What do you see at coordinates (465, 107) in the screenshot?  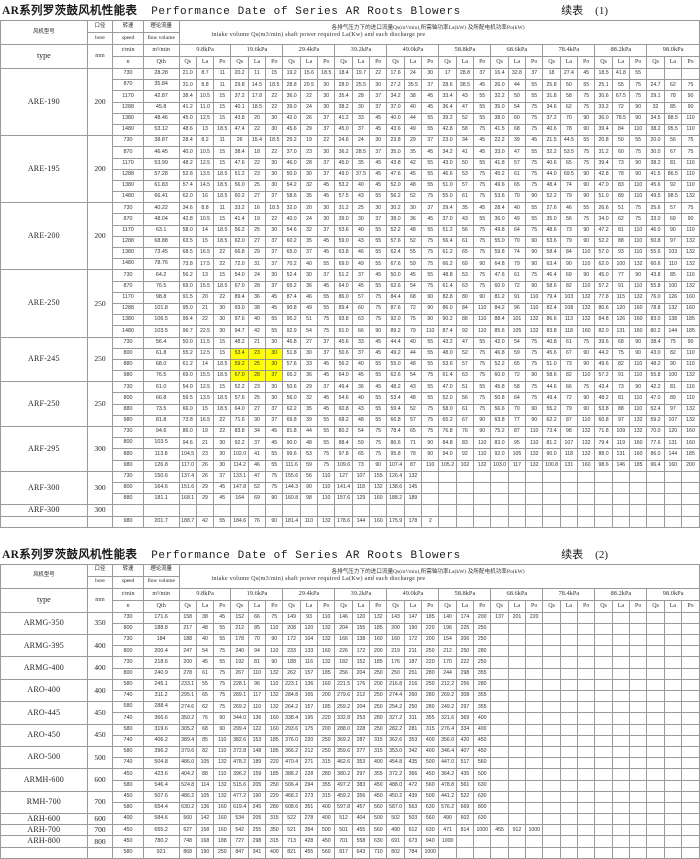 I see `value-cell: 47` at bounding box center [465, 107].